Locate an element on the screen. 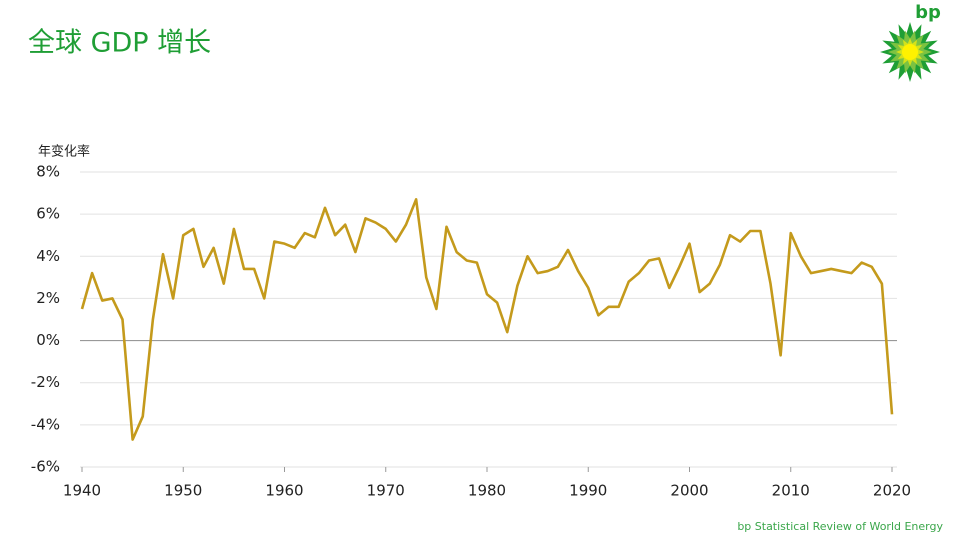  chart-title: 全球 GDP 增长 is located at coordinates (119, 43).